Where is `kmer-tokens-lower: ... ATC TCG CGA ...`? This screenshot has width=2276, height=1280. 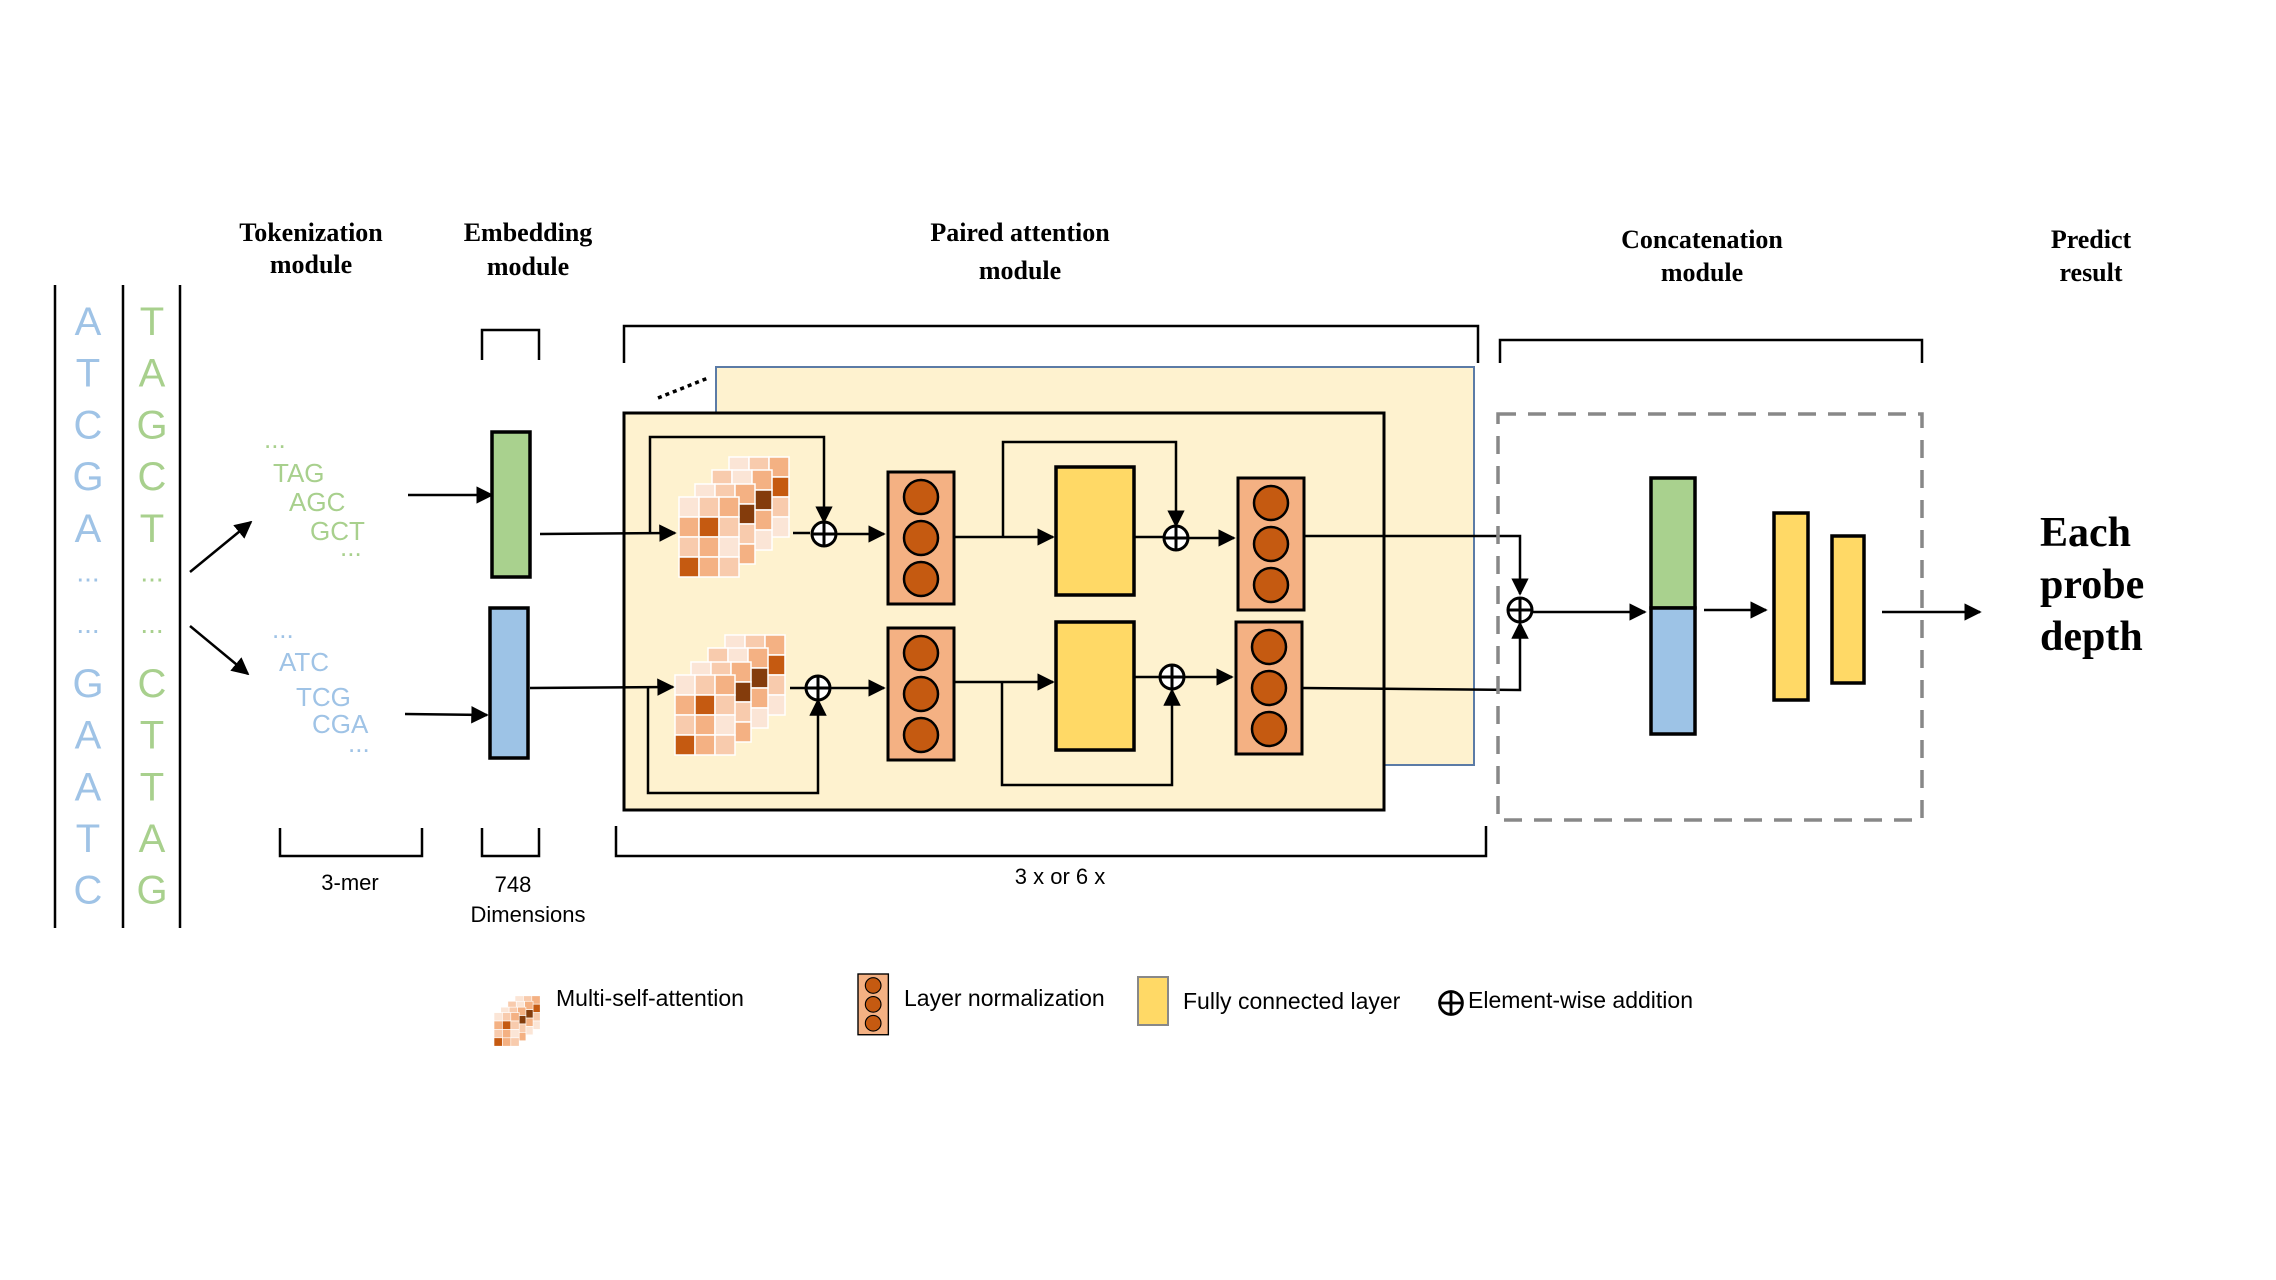
kmer-tokens-lower: ... ATC TCG CGA ... is located at coordinates (321, 686).